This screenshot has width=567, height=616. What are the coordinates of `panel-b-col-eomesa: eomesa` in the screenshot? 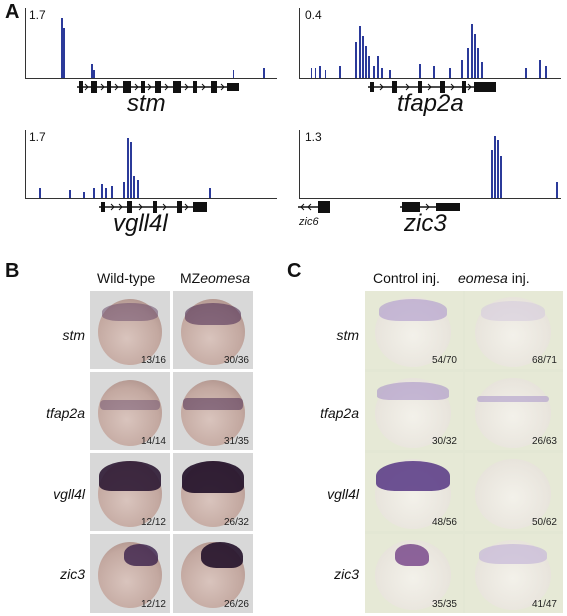 It's located at (225, 278).